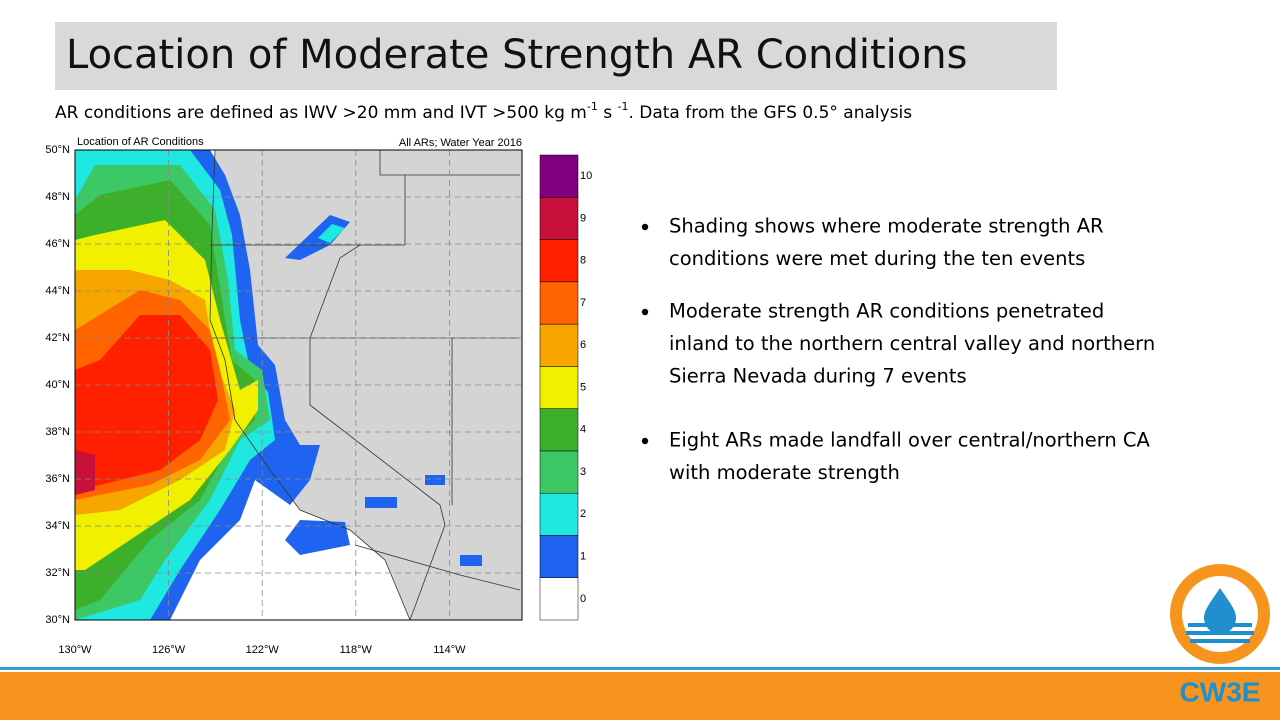 The width and height of the screenshot is (1280, 720). Describe the element at coordinates (1220, 691) in the screenshot. I see `logo-text: CW3E` at that location.